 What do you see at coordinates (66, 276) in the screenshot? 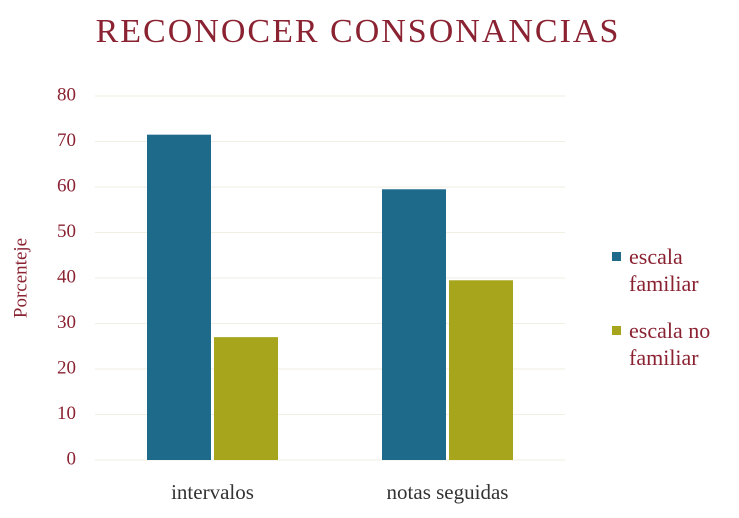
I see `y-tick-label: 40` at bounding box center [66, 276].